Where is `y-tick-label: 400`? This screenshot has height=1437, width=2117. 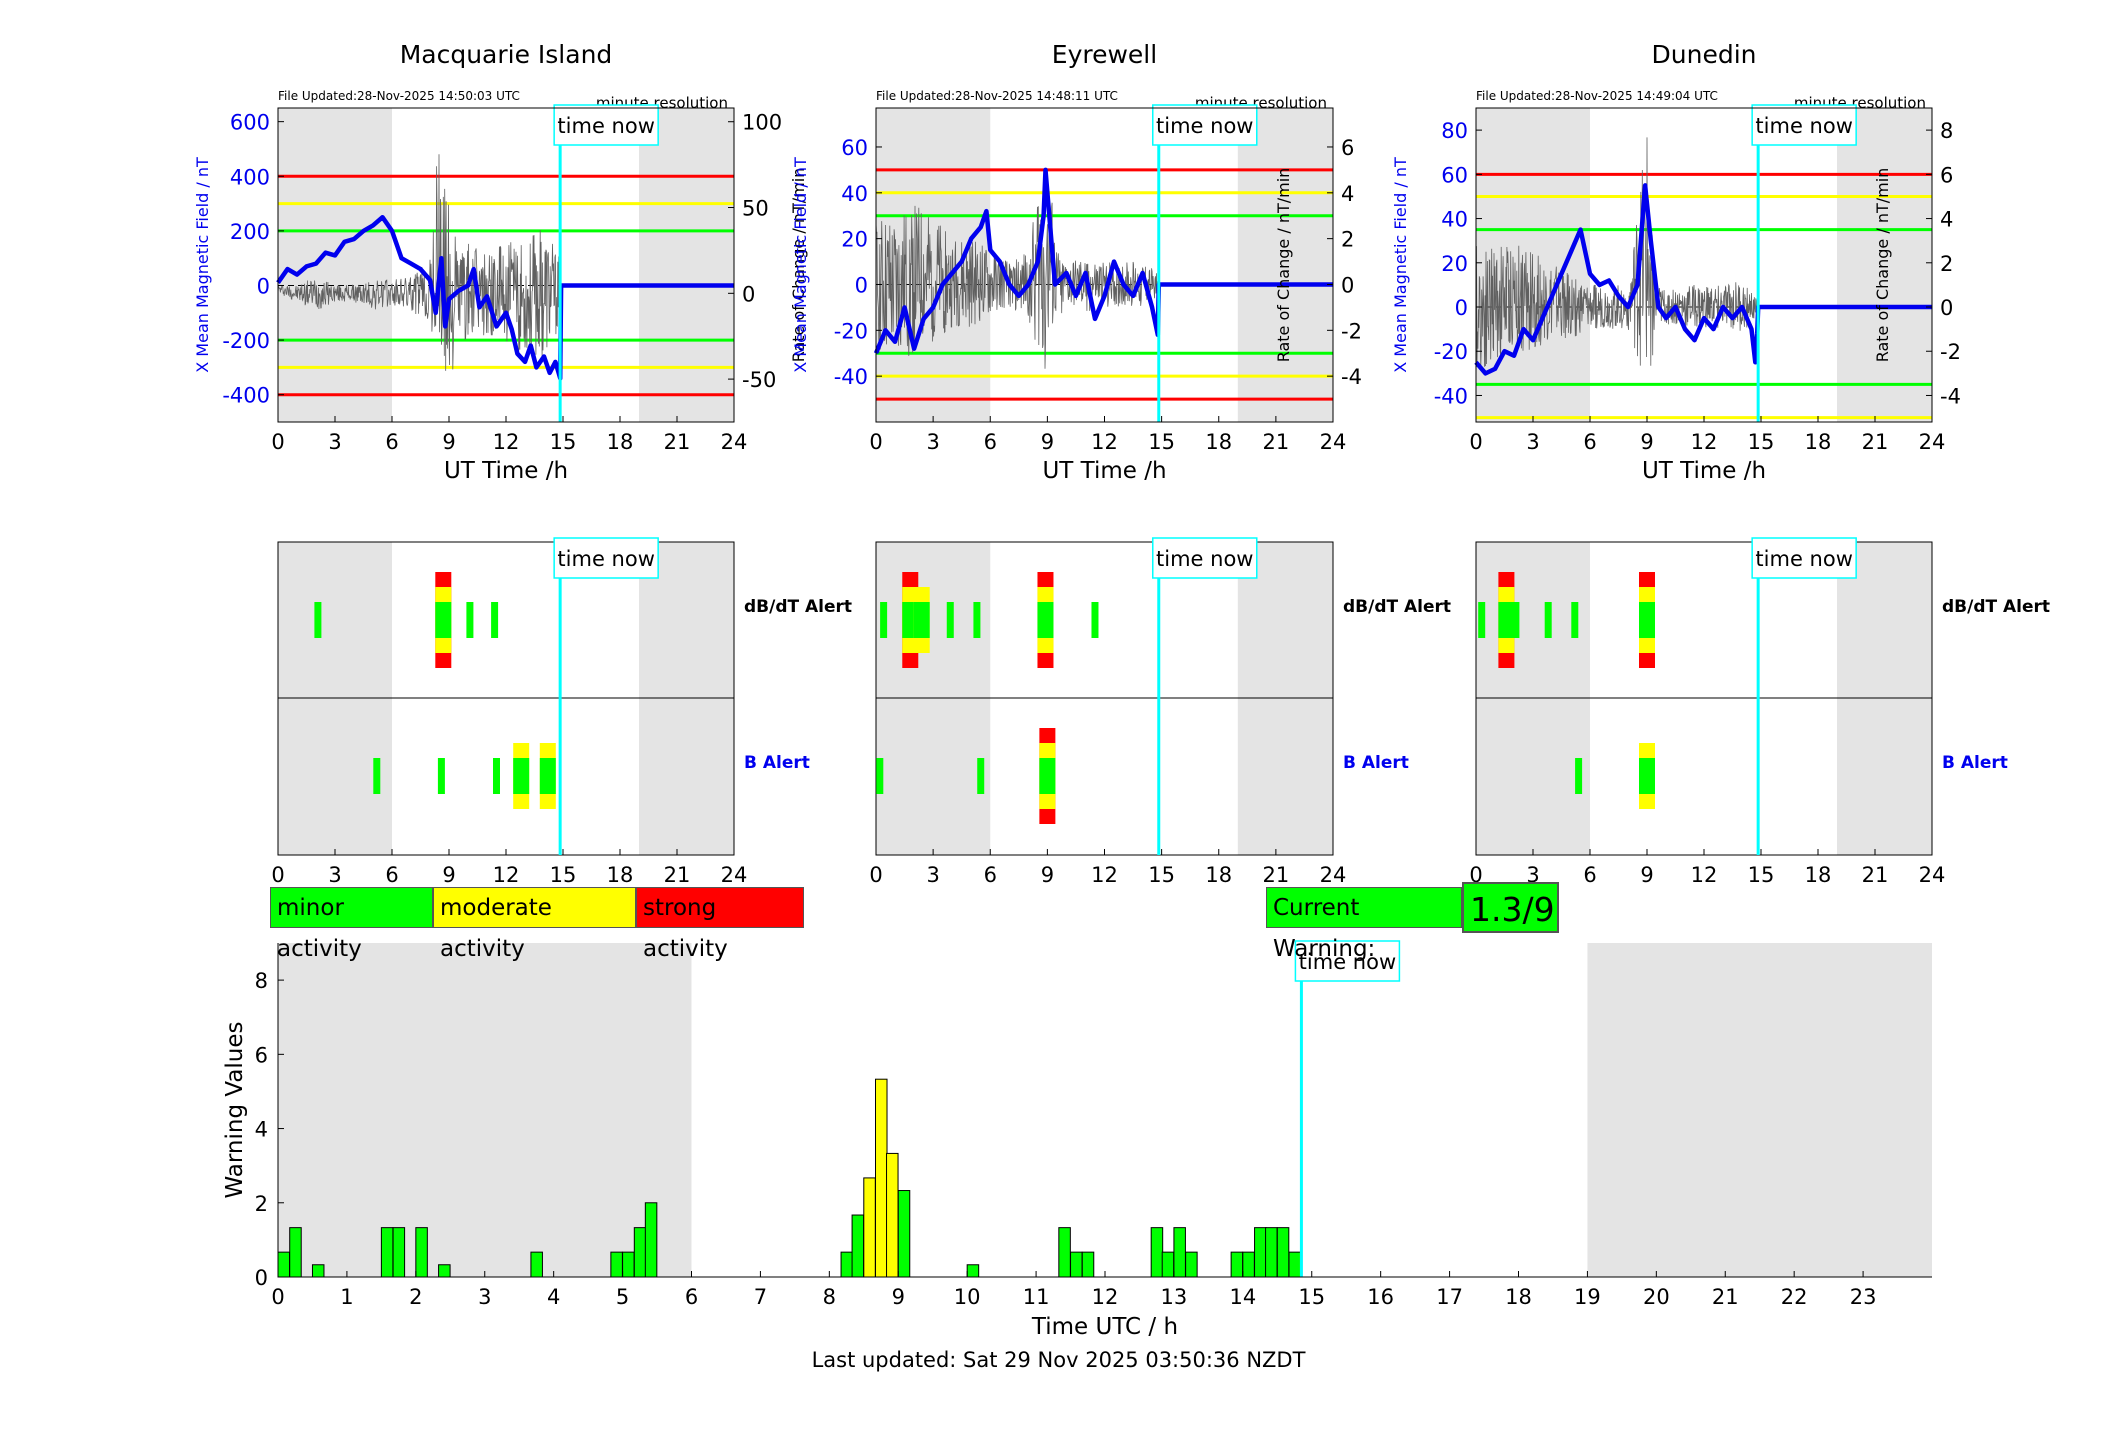
y-tick-label: 400 is located at coordinates (250, 177).